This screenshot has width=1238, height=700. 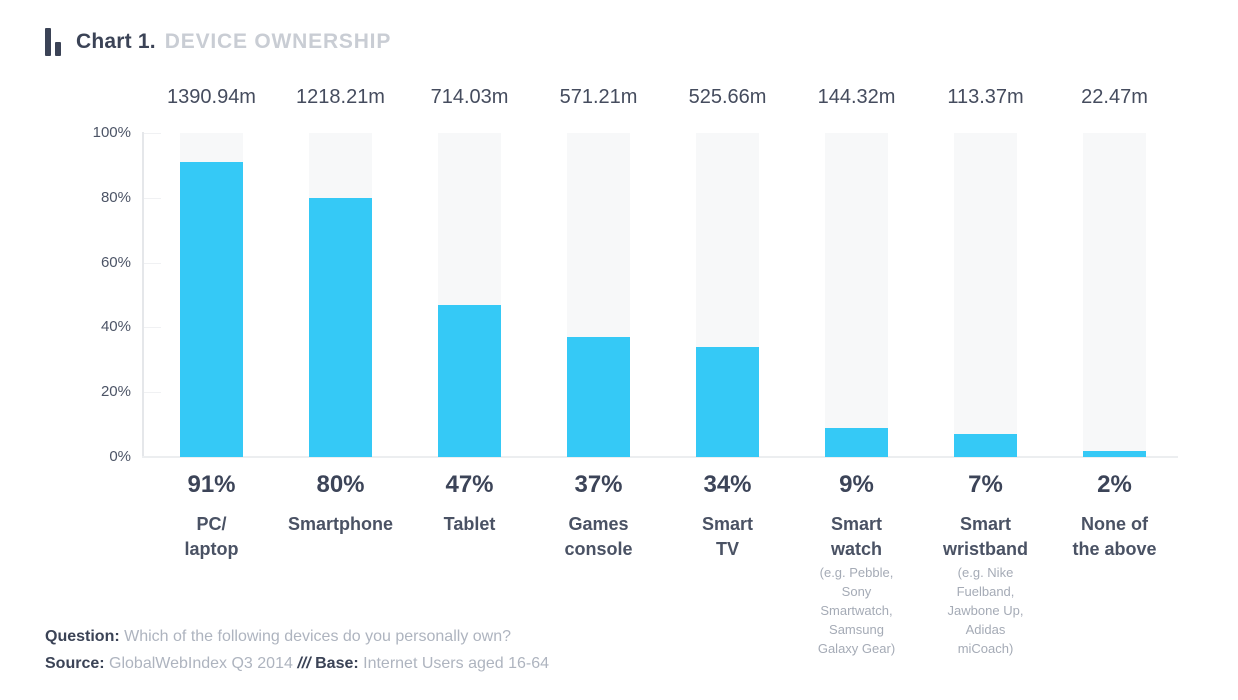 What do you see at coordinates (211, 537) in the screenshot?
I see `category-label-pc-laptop: PC/laptop` at bounding box center [211, 537].